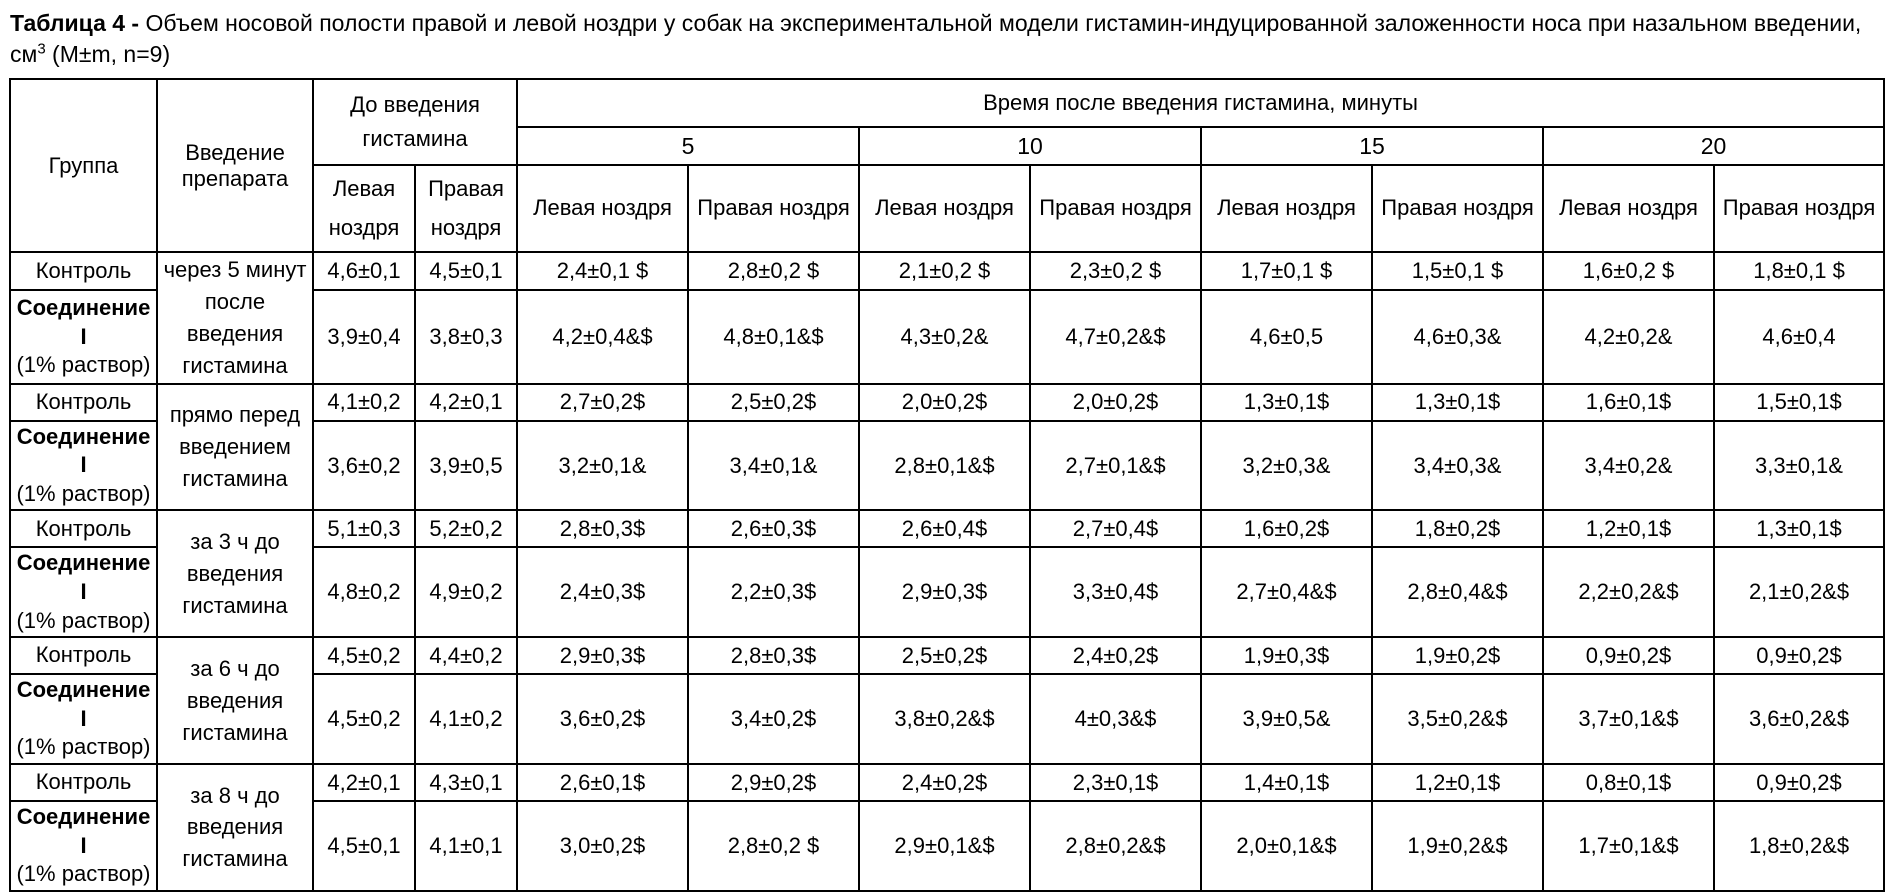 The width and height of the screenshot is (1889, 896). Describe the element at coordinates (1799, 719) in the screenshot. I see `value-cell: 3,6±0,2&$` at that location.